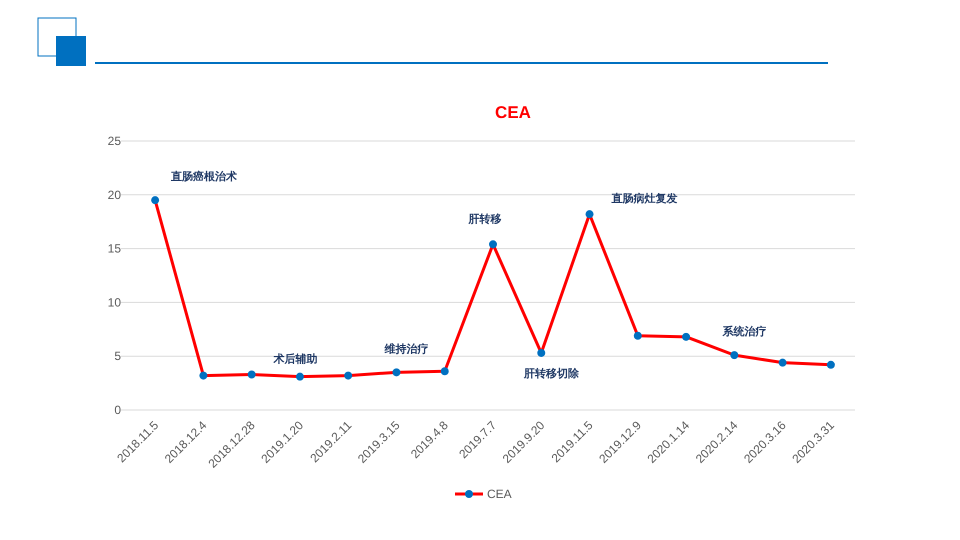 Image resolution: width=960 pixels, height=540 pixels. I want to click on chart-title: CEA, so click(513, 112).